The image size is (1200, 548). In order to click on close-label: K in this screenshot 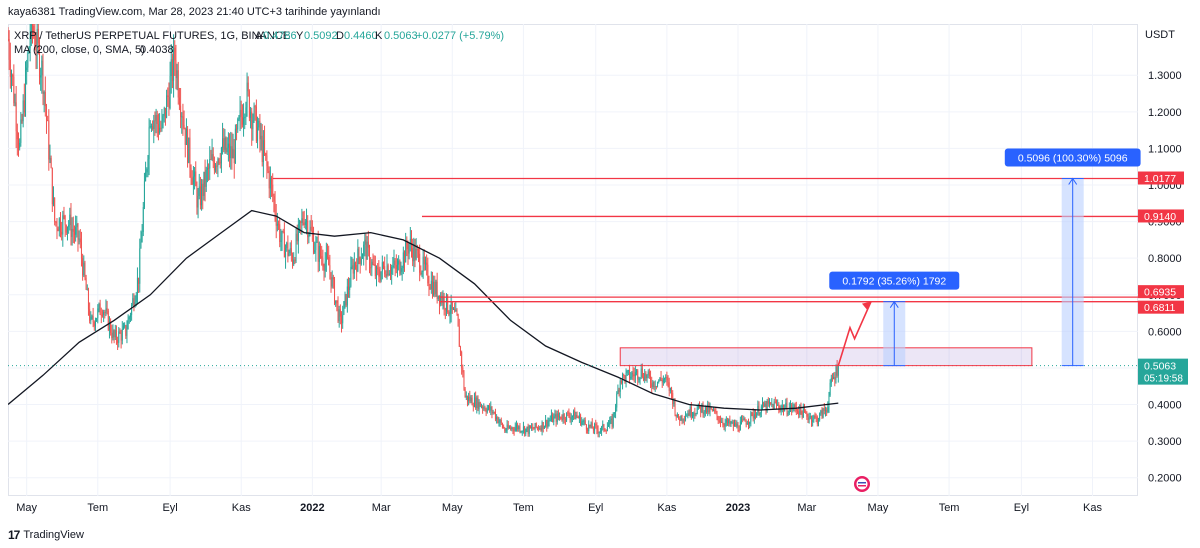, I will do `click(379, 36)`.